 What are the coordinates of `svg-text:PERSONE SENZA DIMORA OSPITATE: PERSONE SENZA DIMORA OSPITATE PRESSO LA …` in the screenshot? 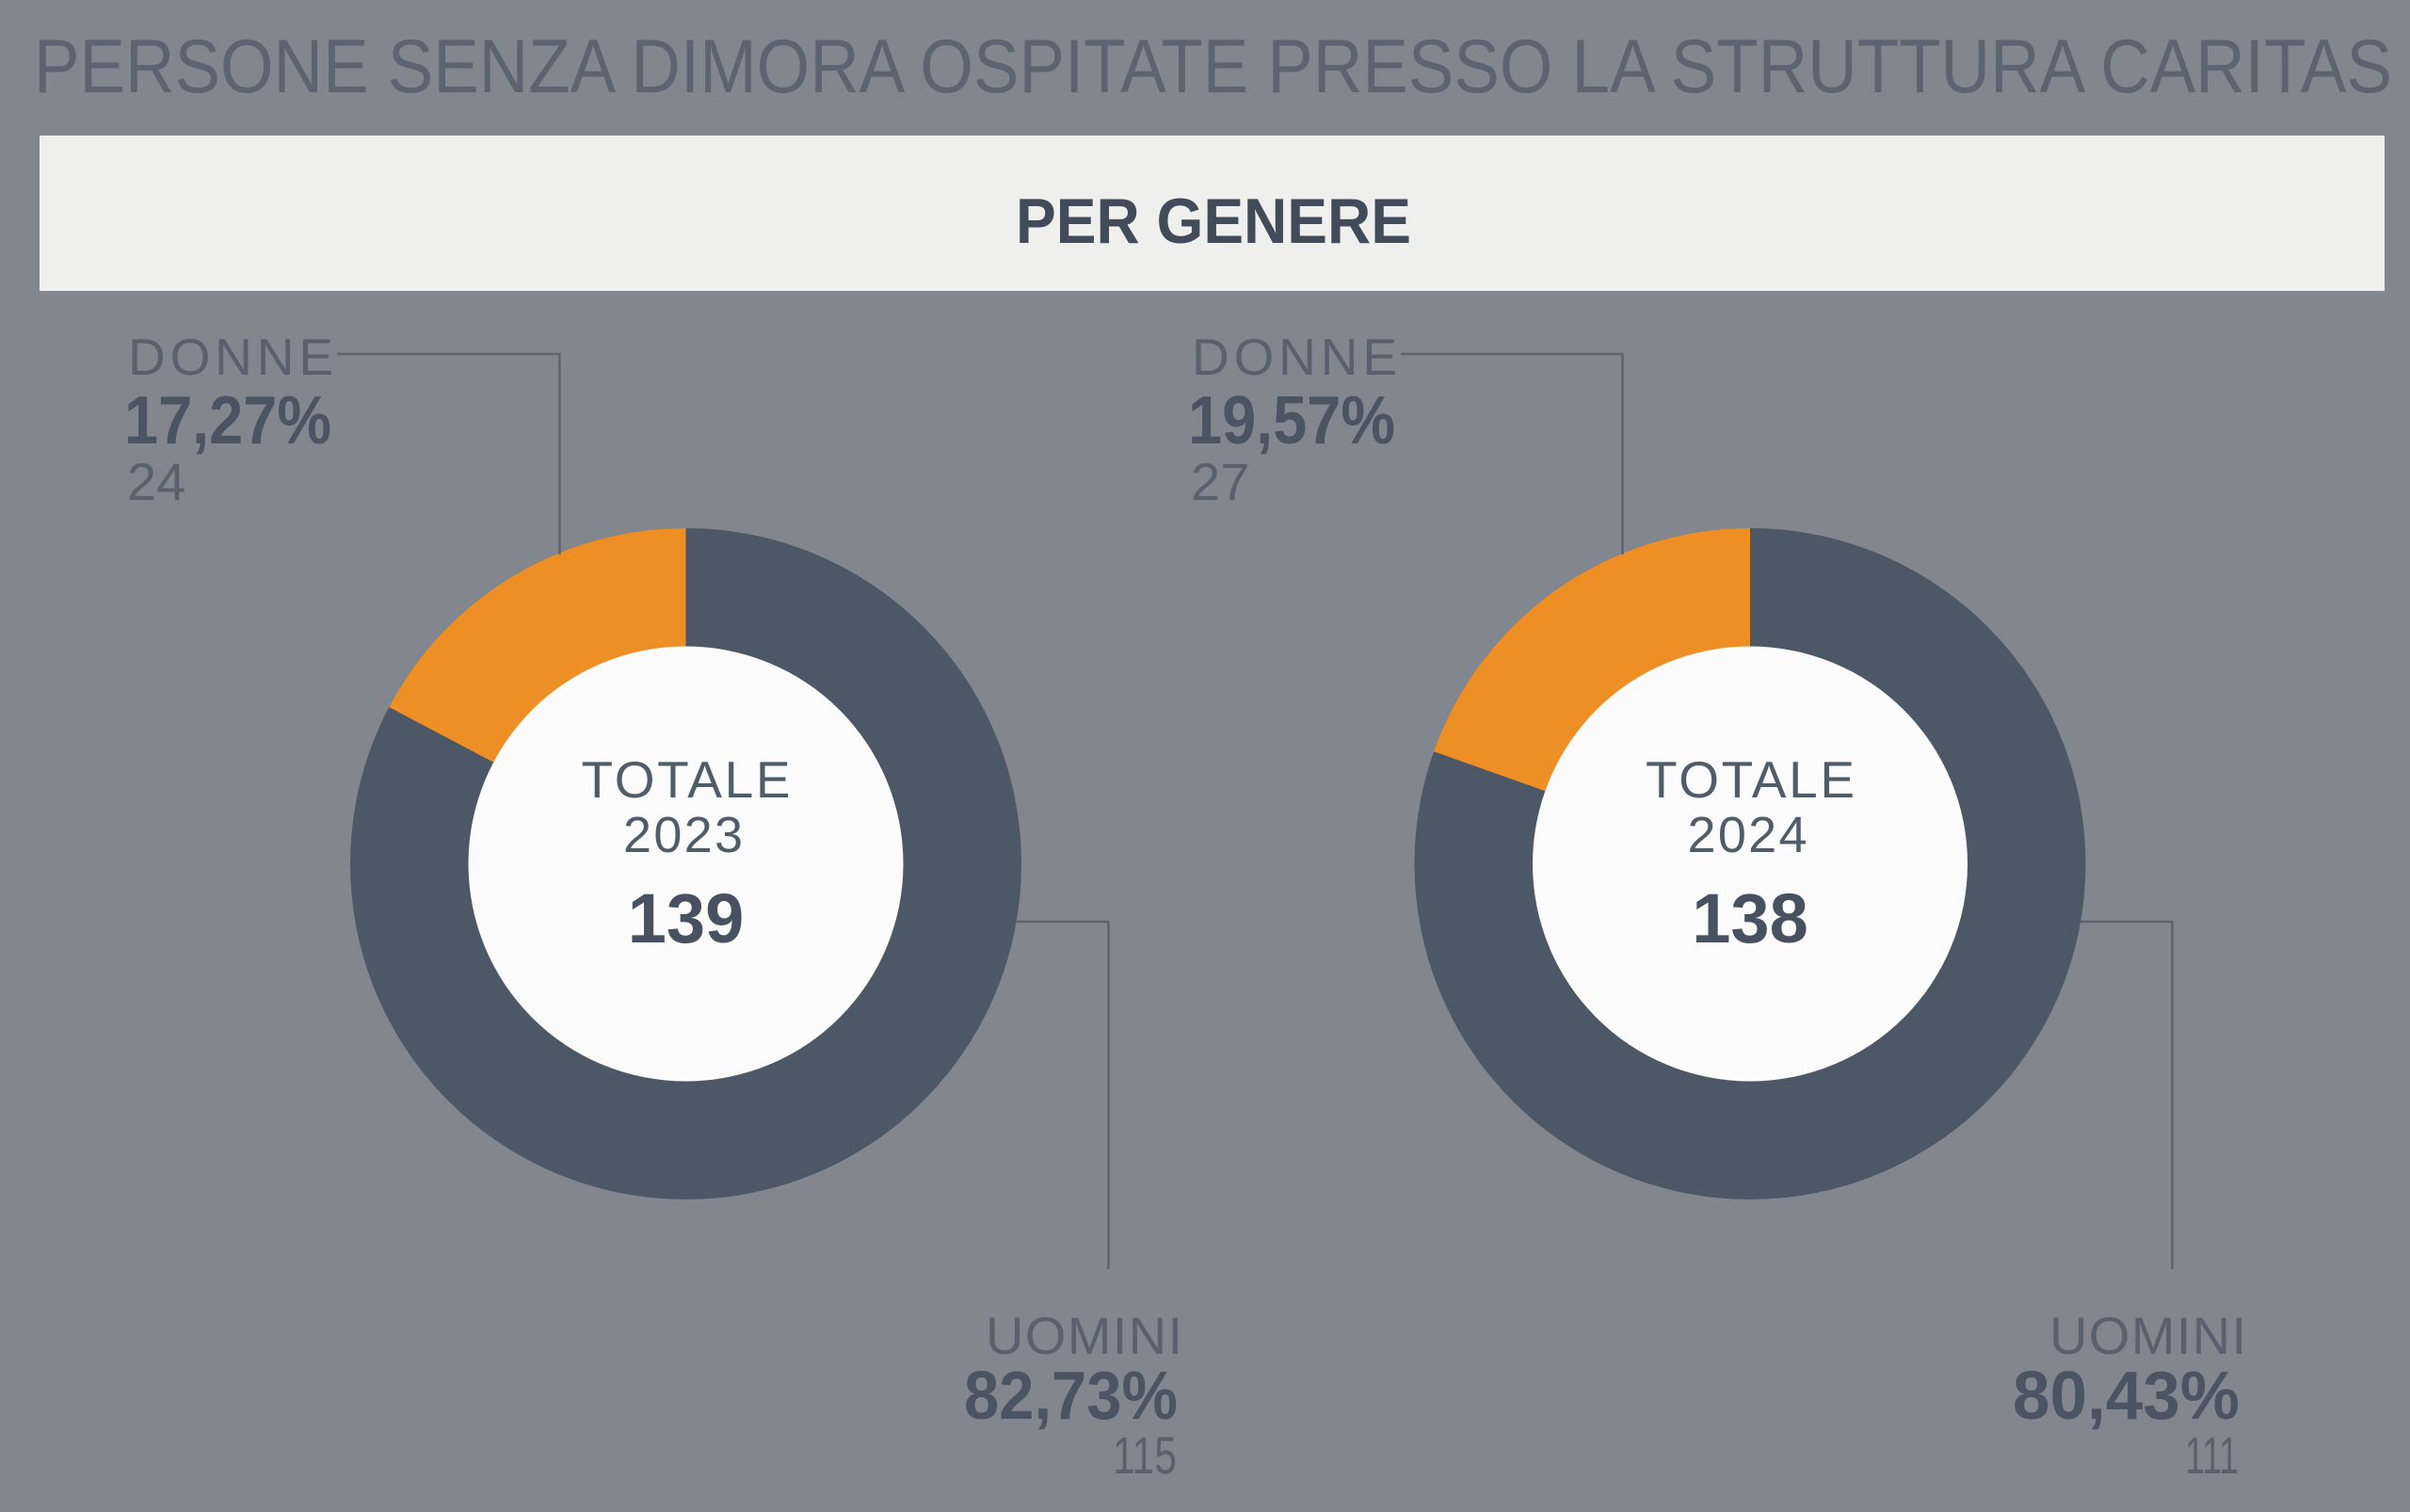 It's located at (1213, 66).